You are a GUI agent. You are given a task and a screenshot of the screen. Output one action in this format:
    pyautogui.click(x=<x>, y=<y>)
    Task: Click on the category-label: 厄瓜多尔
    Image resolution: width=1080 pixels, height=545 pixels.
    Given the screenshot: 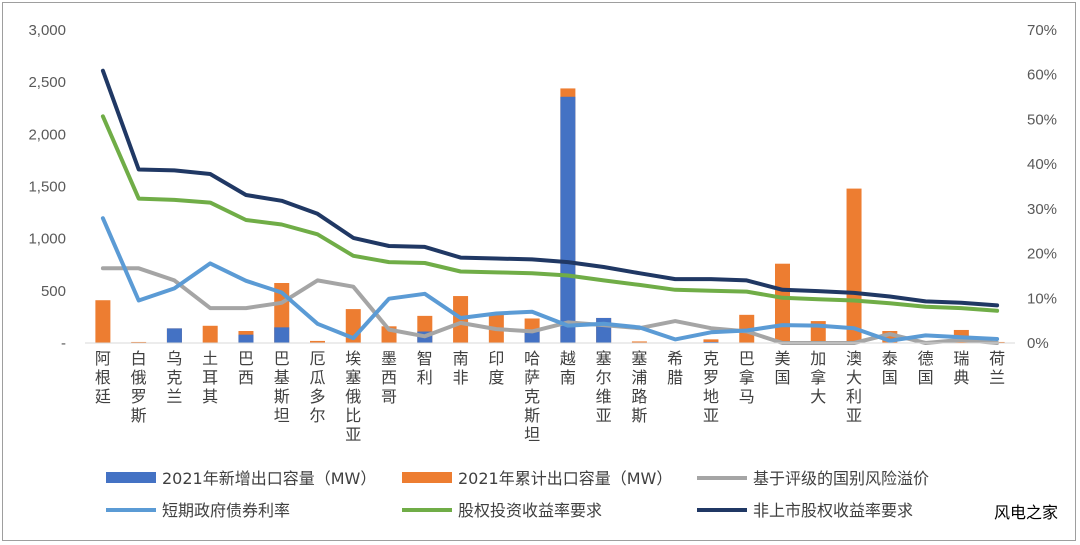 What is the action you would take?
    pyautogui.click(x=317, y=387)
    